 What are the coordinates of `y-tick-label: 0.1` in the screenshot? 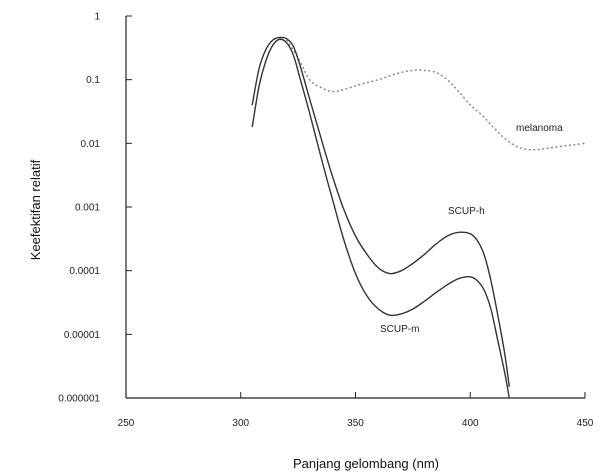 It's located at (93, 80).